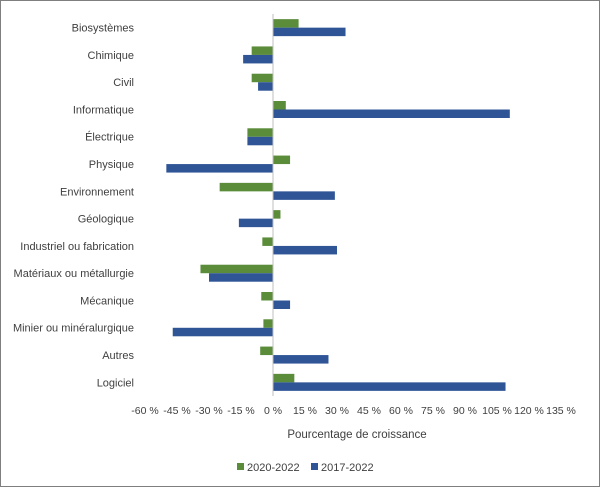 This screenshot has height=488, width=600. Describe the element at coordinates (208, 411) in the screenshot. I see `x-tick-label: -30 %` at that location.